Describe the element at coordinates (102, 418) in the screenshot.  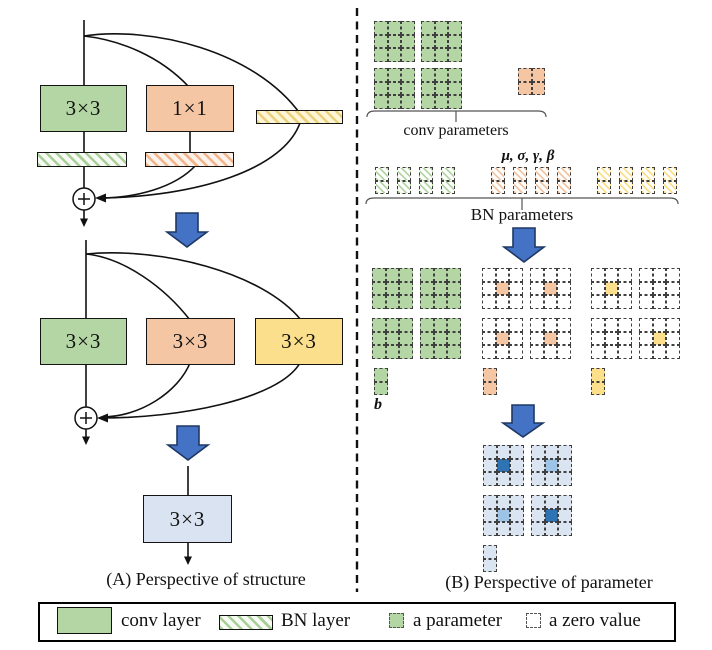
I see `sum-input-arrowhead-mid` at that location.